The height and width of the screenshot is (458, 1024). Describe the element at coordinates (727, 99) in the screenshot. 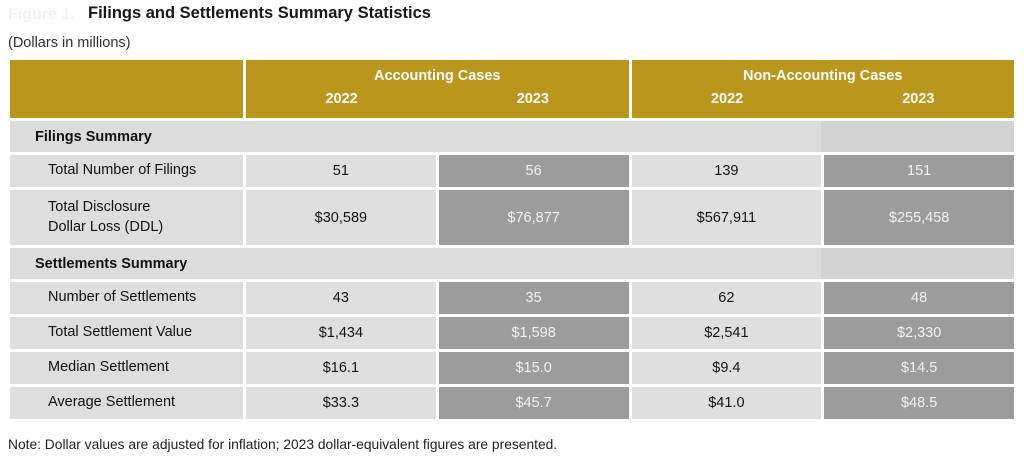

I see `year-header-non-accounting-2022: 2022` at that location.